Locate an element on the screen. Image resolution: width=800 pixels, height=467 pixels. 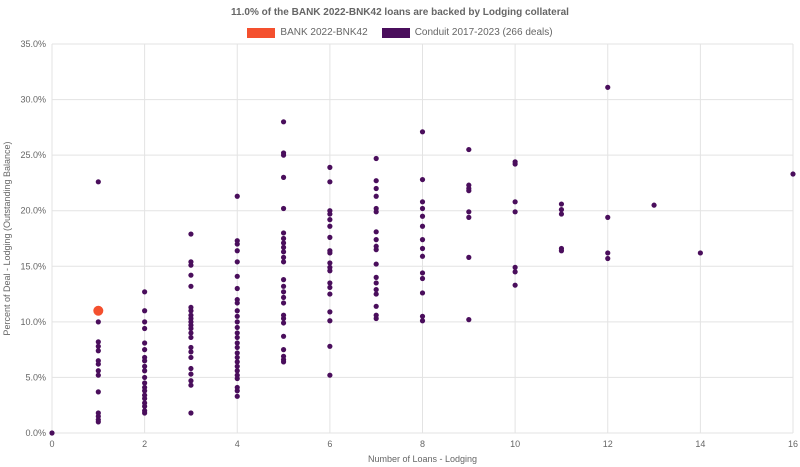
y-tick-label: 20.0% is located at coordinates (33, 211).